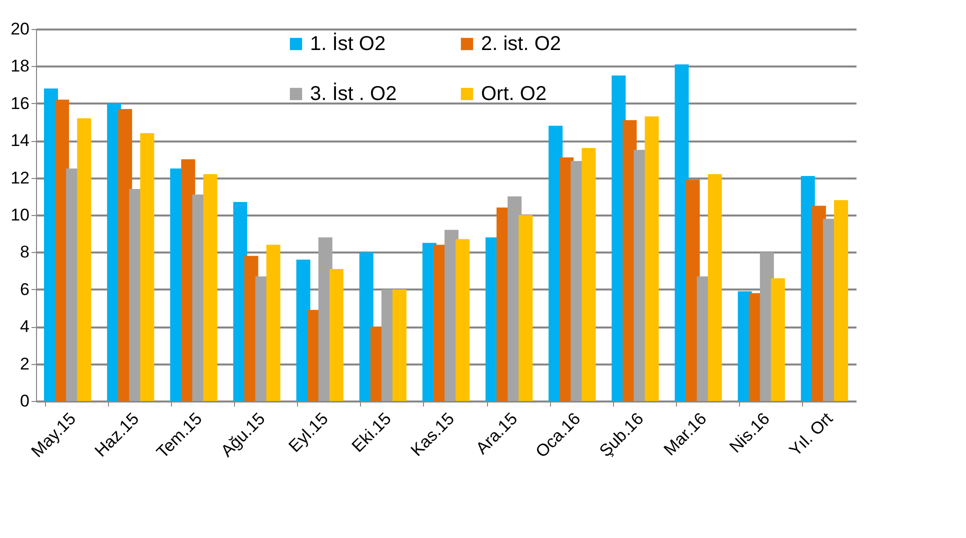 This screenshot has height=538, width=966. I want to click on y-tick-label: 0, so click(25, 401).